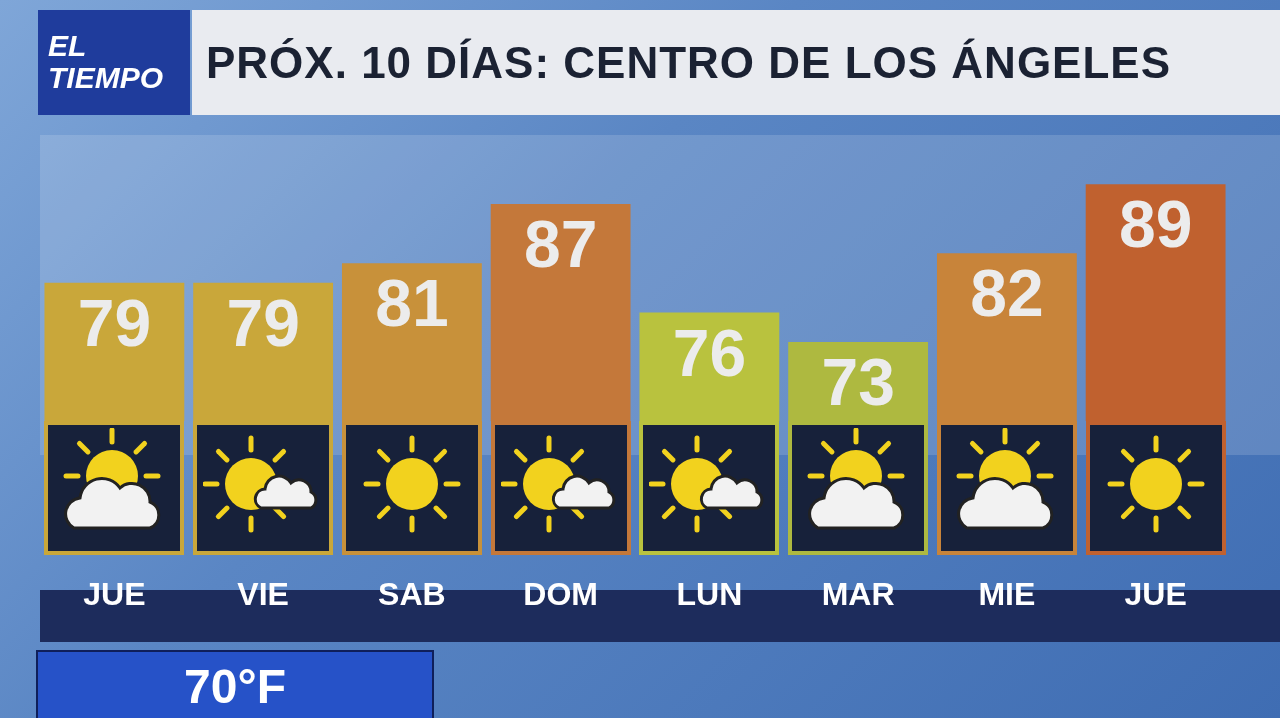 This screenshot has width=1280, height=718. Describe the element at coordinates (736, 62) in the screenshot. I see `chart-title: PRÓX. 10 DÍAS: CENTRO DE LOS ÁNGELES` at that location.